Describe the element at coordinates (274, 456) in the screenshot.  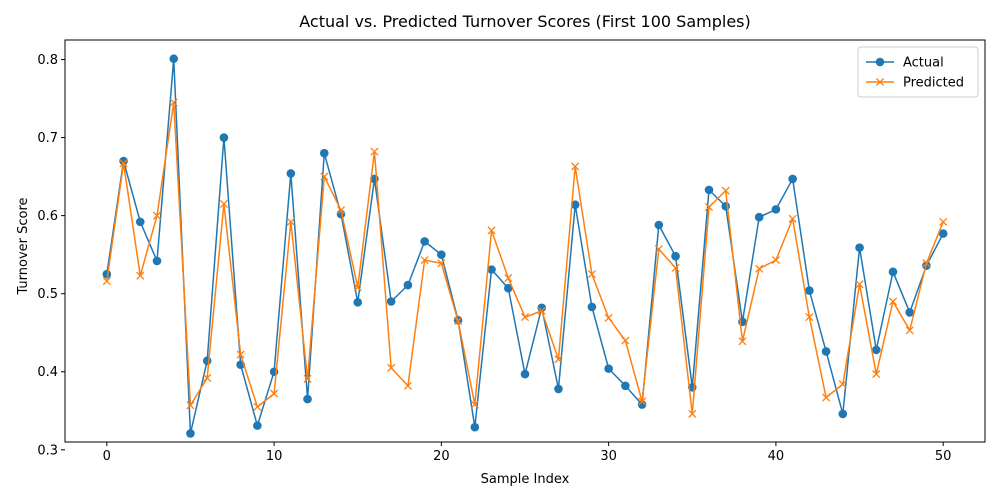
I see `x-tick-label: 10` at that location.